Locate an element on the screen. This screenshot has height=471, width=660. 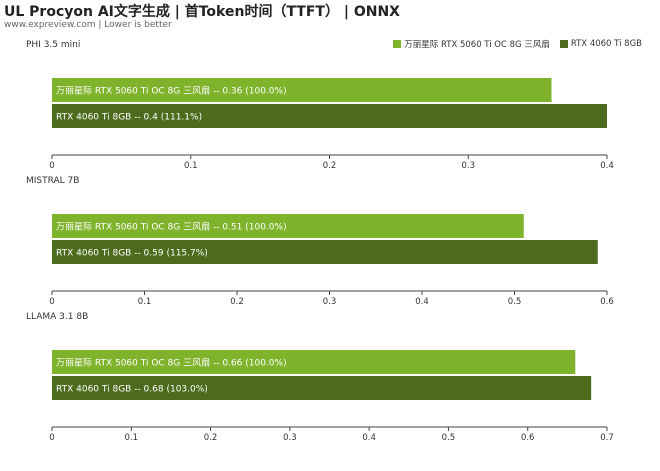
panel-title: PHI 3.5 mini is located at coordinates (53, 45).